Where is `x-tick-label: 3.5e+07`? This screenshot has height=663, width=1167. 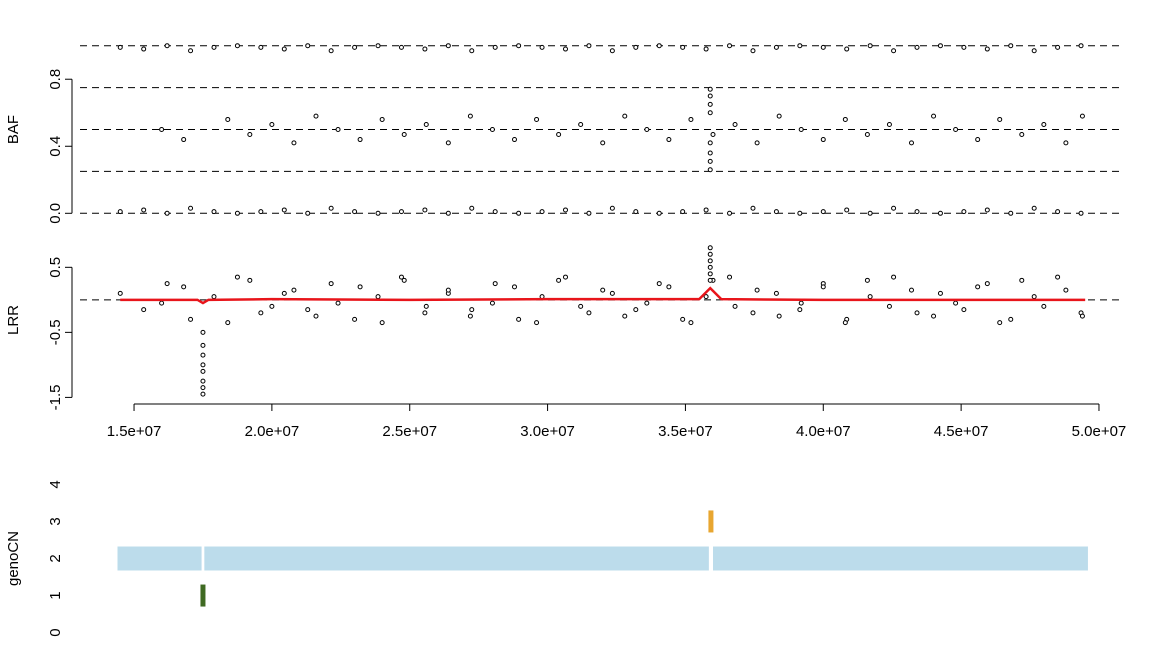 x-tick-label: 3.5e+07 is located at coordinates (685, 431).